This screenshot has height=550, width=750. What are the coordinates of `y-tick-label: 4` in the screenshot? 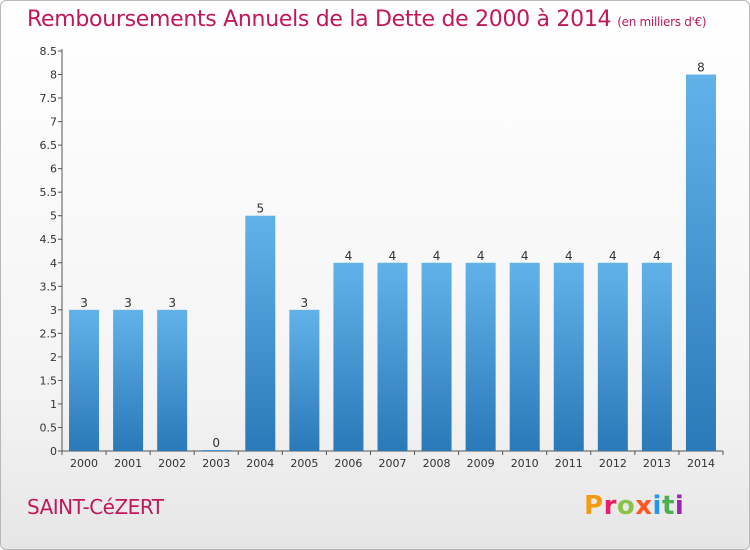 It's located at (53, 263).